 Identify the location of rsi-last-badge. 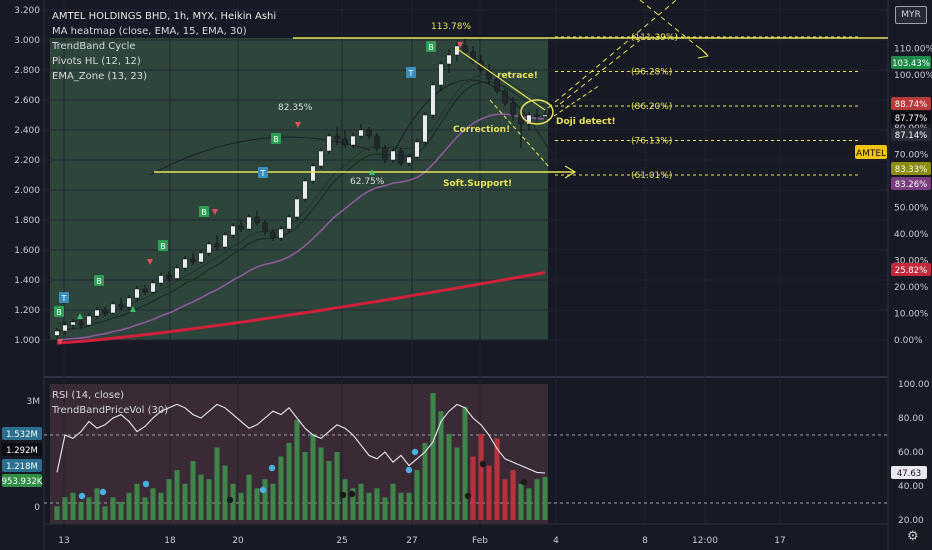
(909, 473).